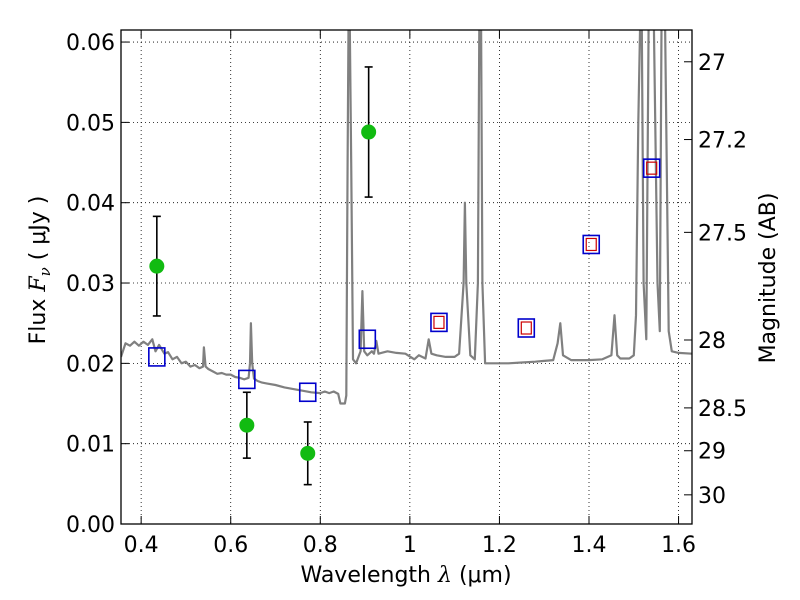  Describe the element at coordinates (90, 525) in the screenshot. I see `y-tick-label: 0.00` at that location.